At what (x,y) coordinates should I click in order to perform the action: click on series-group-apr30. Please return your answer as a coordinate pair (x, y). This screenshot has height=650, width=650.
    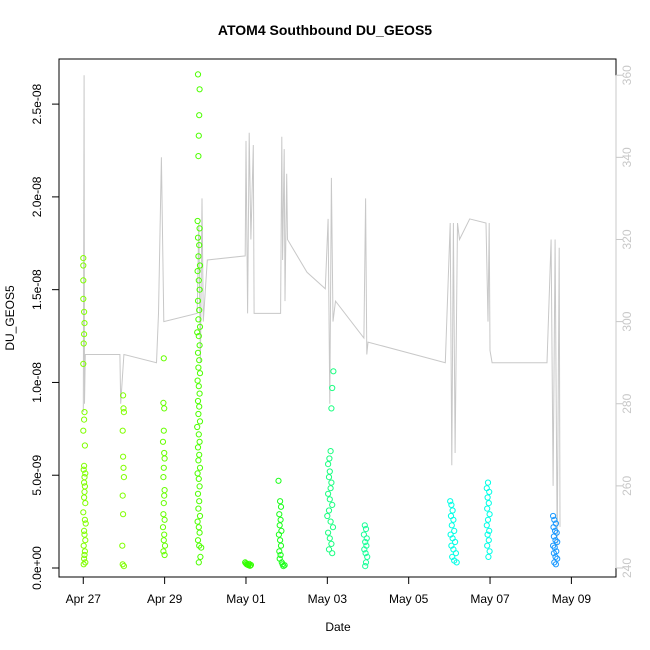
    Looking at the image, I should click on (199, 318).